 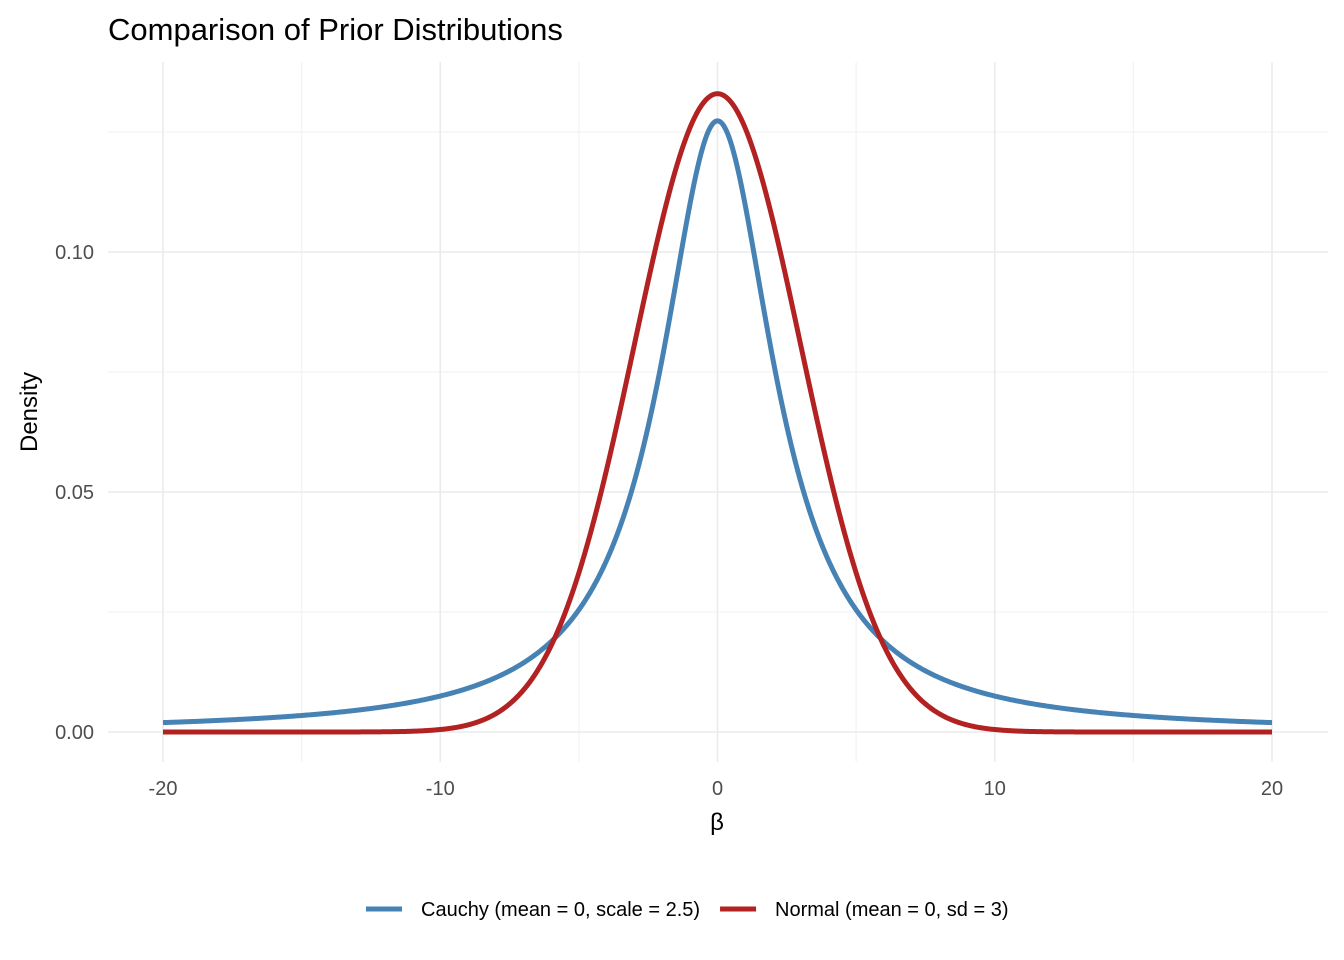 I want to click on x-axis-ticks: -20 -10 0 10 20, so click(x=716, y=789).